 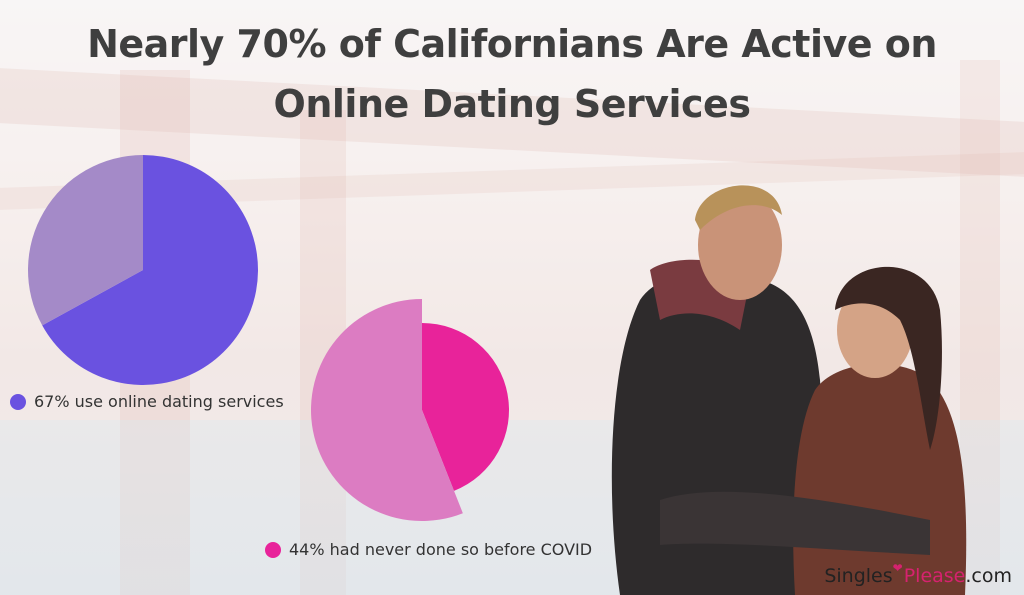 I want to click on brand-logo: Singles ❤ Please .com, so click(x=918, y=574).